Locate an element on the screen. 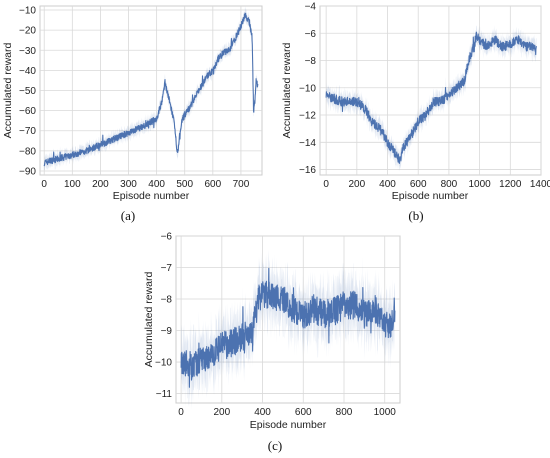  x-tick-label: 100 is located at coordinates (72, 184).